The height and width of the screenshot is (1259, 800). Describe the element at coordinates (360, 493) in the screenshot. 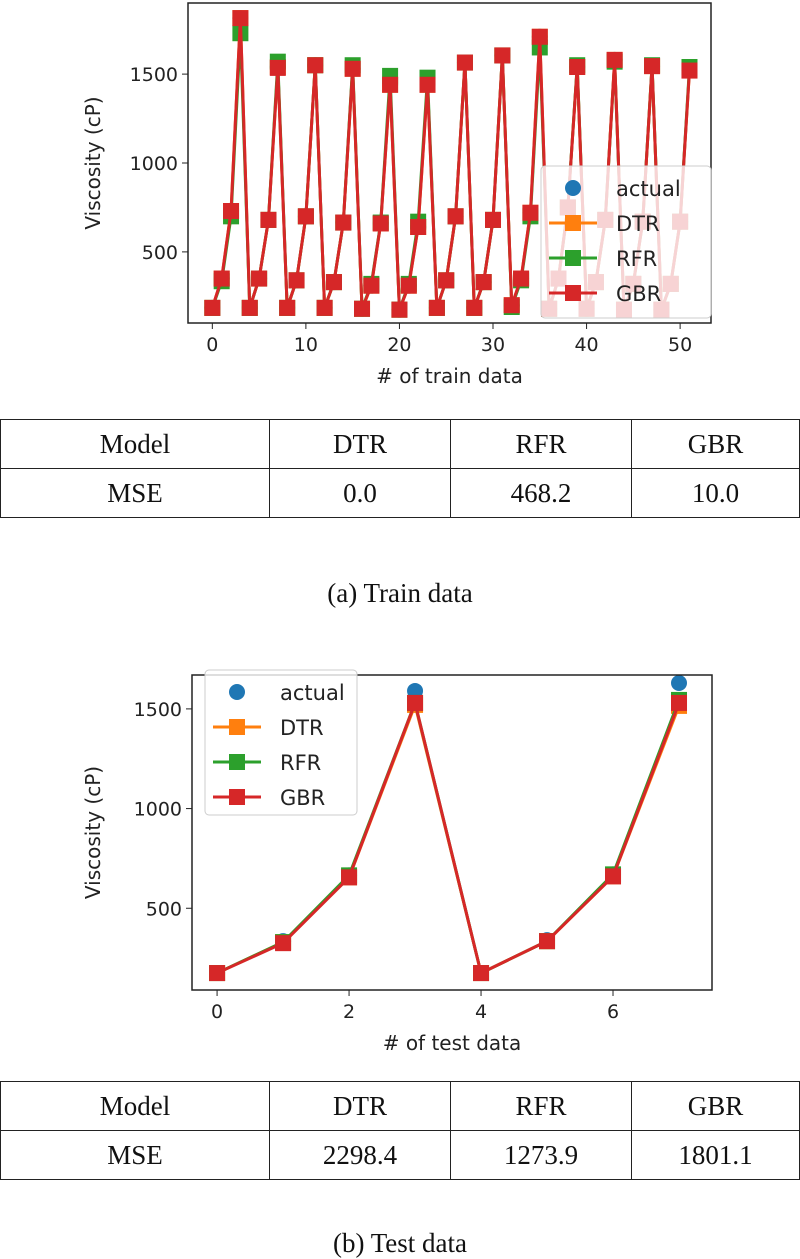

I see `cell: 0.0` at that location.